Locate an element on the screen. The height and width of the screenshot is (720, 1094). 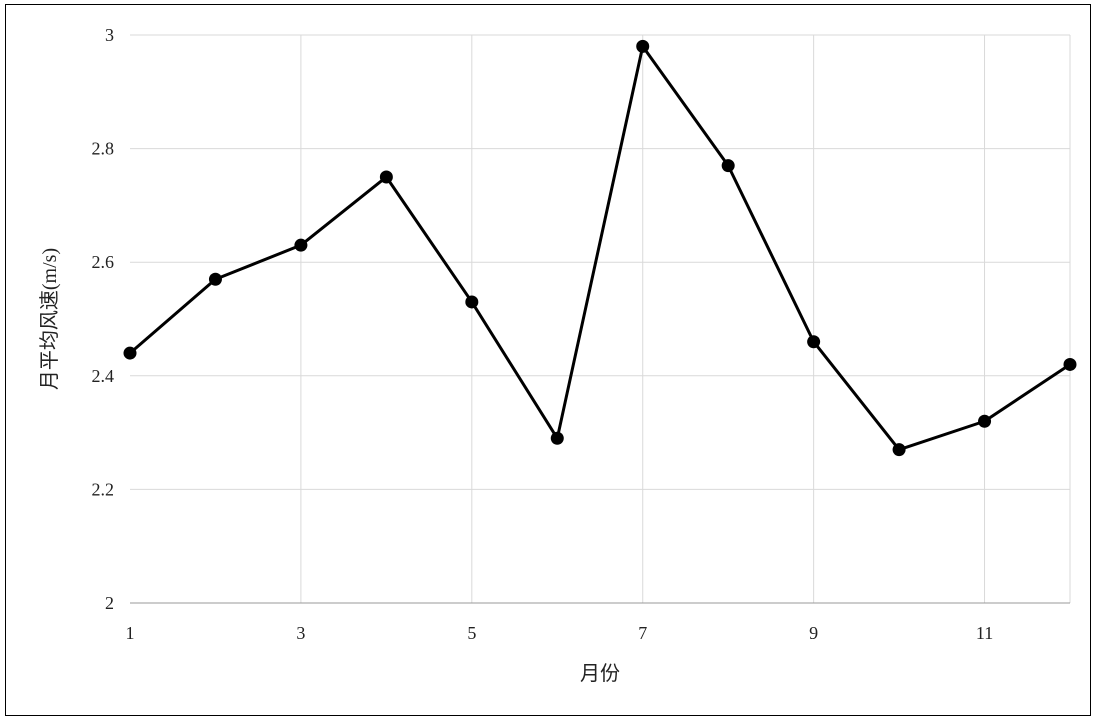
x-tick-label: 9 is located at coordinates (813, 633).